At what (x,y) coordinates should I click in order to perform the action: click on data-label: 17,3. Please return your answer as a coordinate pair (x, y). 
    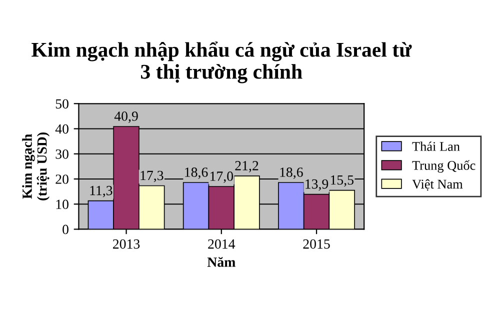
    Looking at the image, I should click on (152, 176).